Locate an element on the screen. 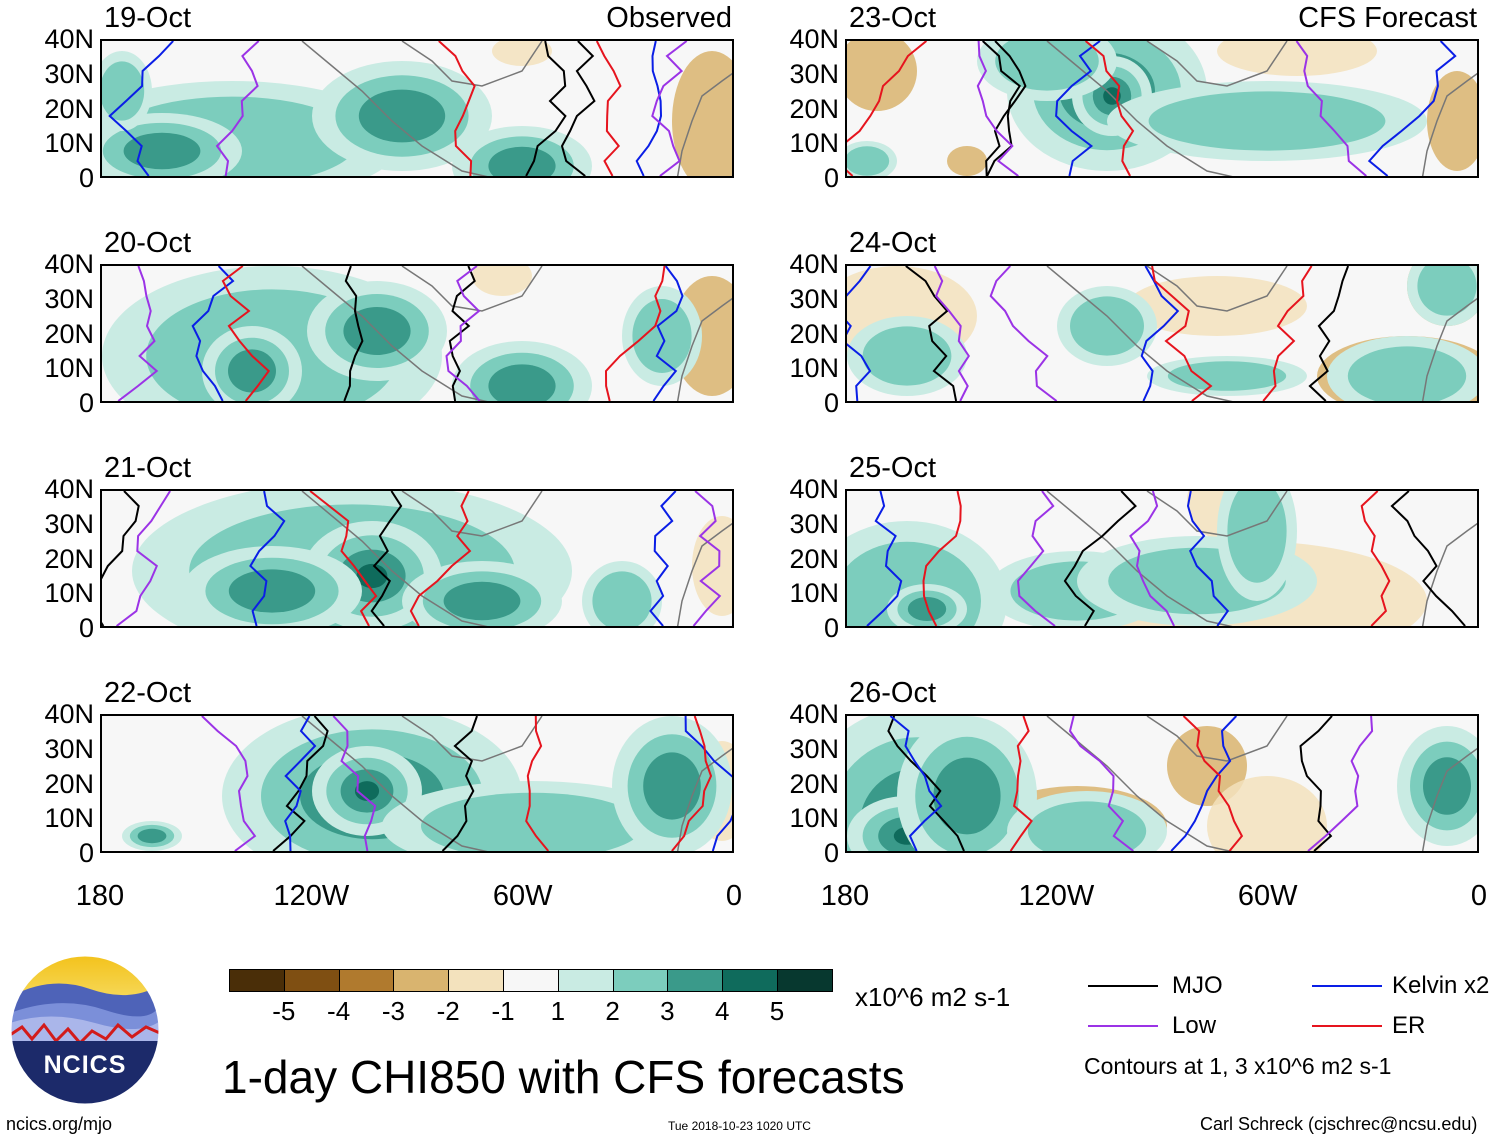 The height and width of the screenshot is (1141, 1510). map-field-21-oct is located at coordinates (417, 558).